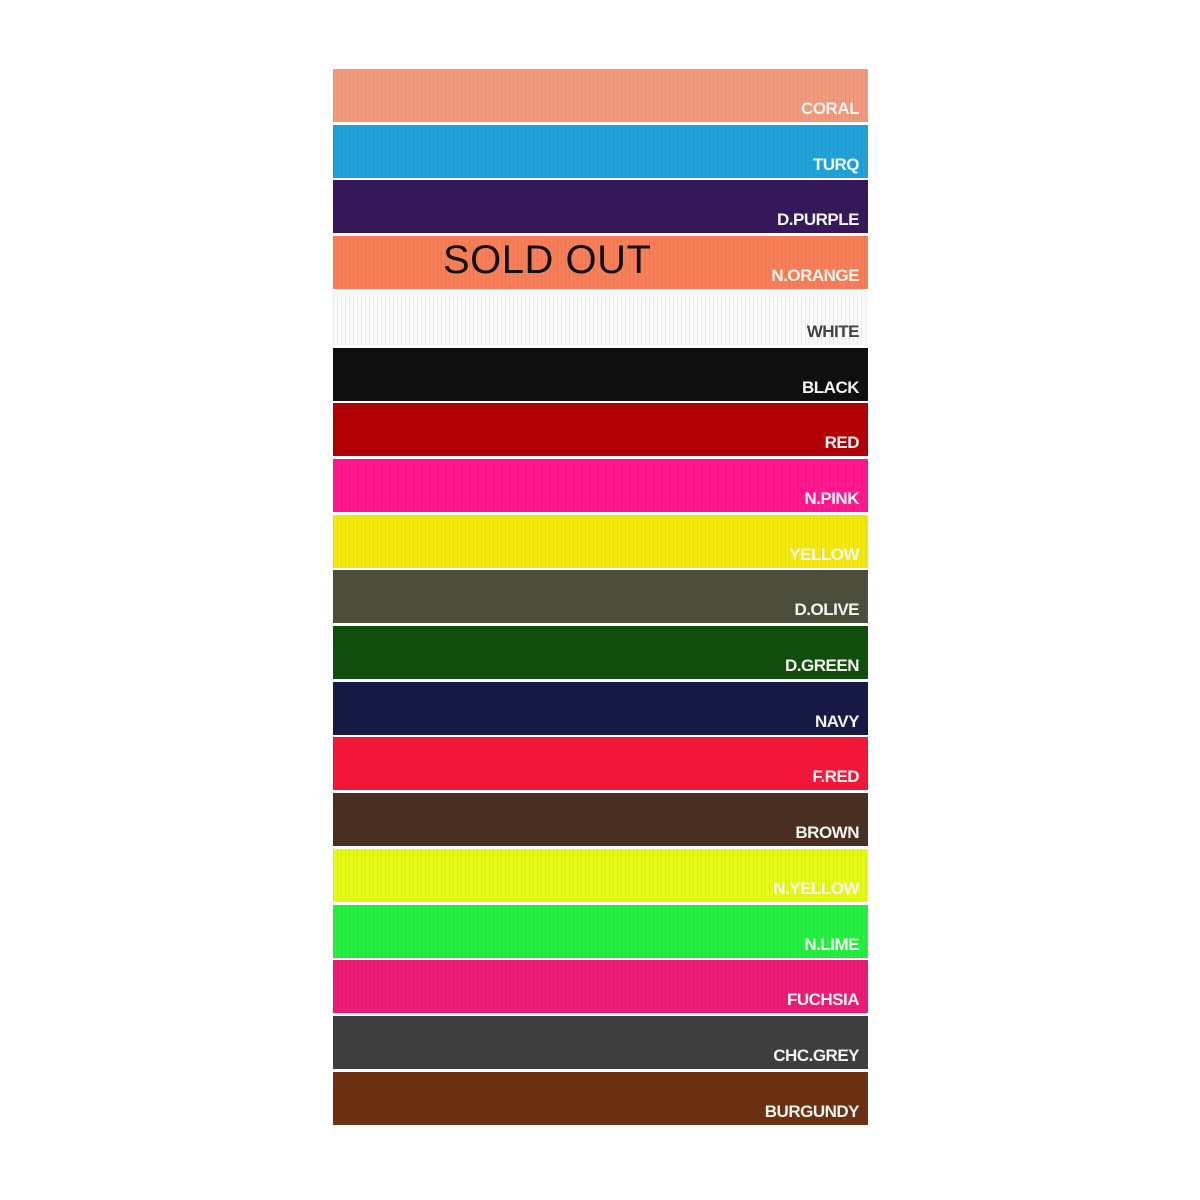 Image resolution: width=1200 pixels, height=1200 pixels. Describe the element at coordinates (600, 987) in the screenshot. I see `color-swatch-fuchsia: FUCHSIA` at that location.